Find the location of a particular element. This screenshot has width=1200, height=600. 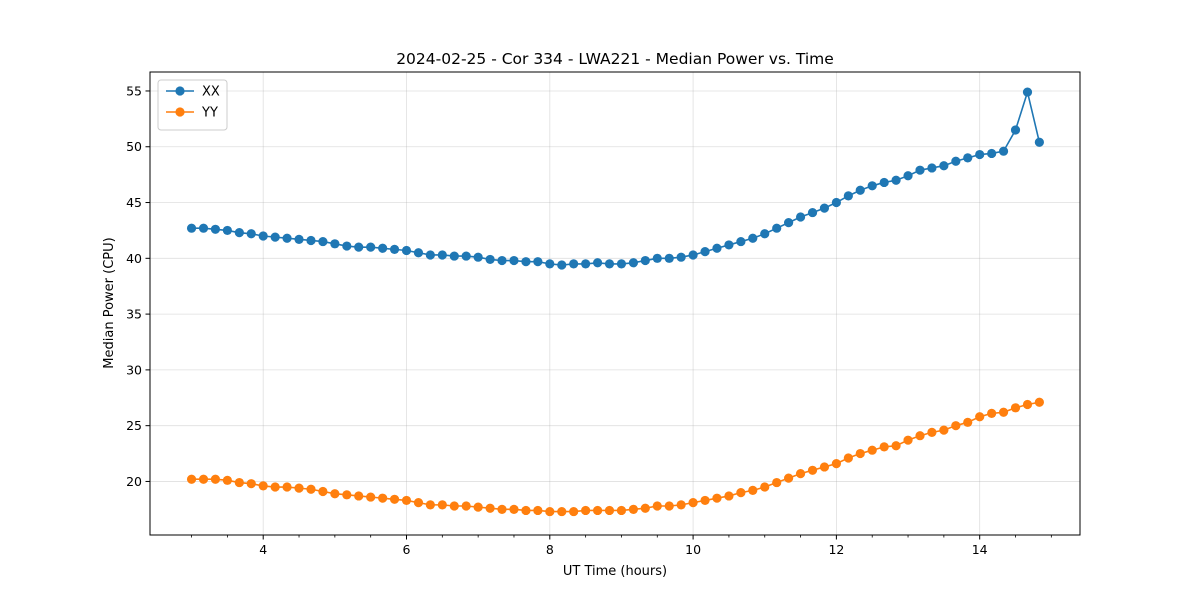

y-tick-label: 35 is located at coordinates (134, 314).